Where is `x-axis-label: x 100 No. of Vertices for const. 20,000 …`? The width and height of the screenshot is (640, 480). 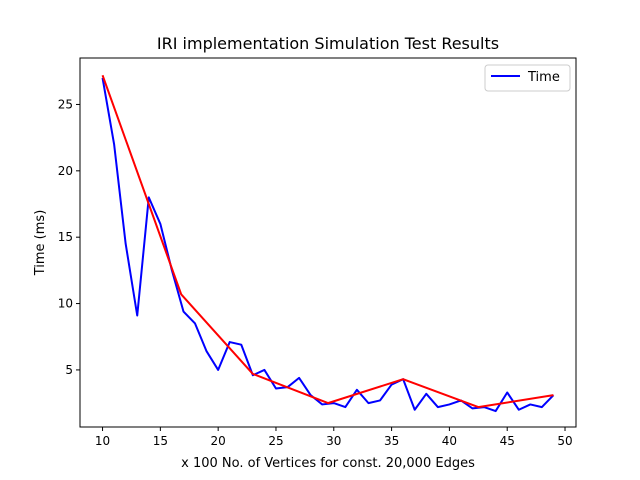
x-axis-label: x 100 No. of Vertices for const. 20,000 … is located at coordinates (328, 463).